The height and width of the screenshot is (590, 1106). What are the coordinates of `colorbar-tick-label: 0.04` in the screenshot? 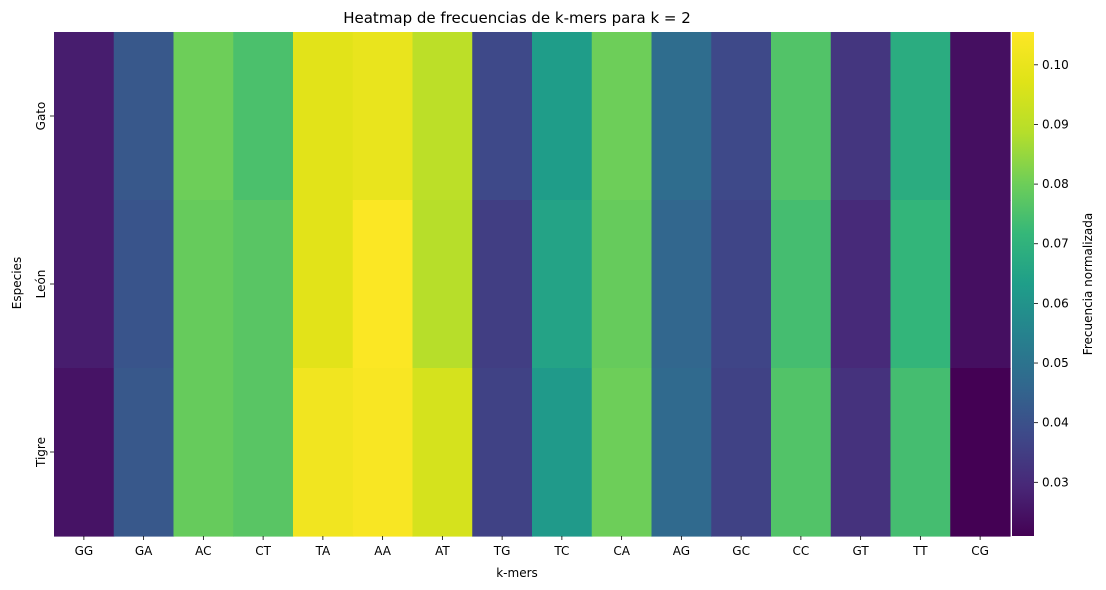 It's located at (1055, 423).